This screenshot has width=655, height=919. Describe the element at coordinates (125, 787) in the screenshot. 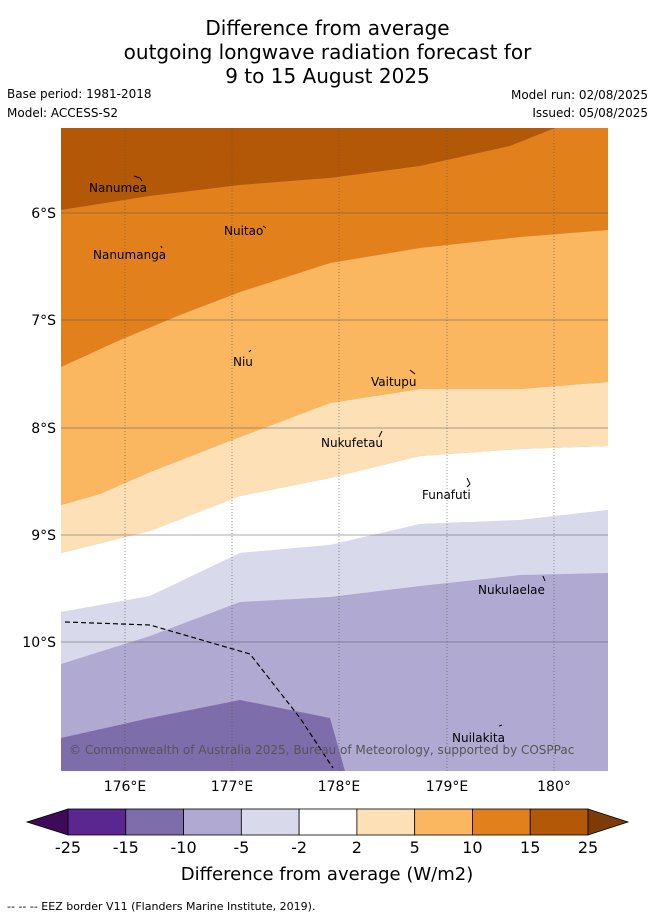

I see `lon-tick-176: 176°E` at that location.